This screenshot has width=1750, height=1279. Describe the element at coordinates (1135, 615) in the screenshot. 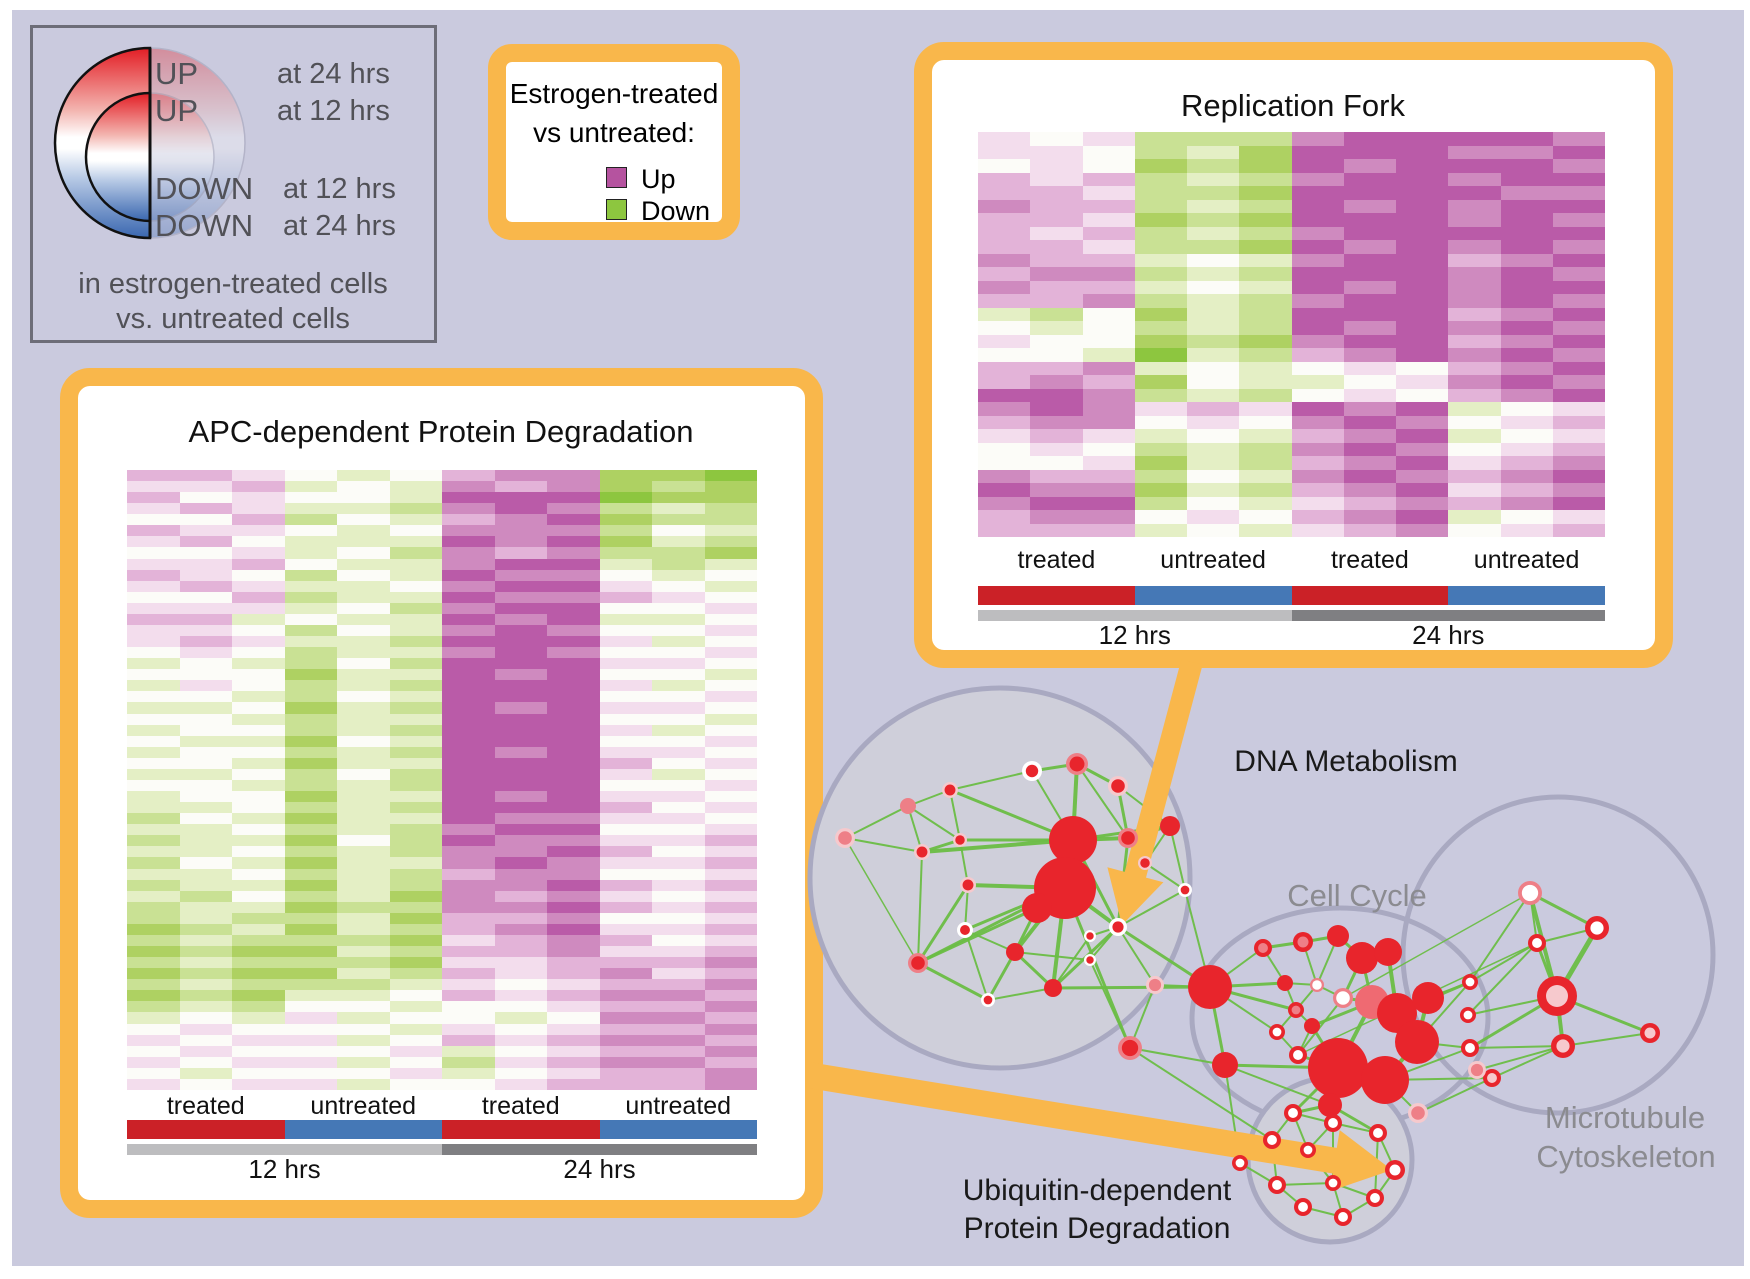

I see `replication_fork-time-bar` at that location.